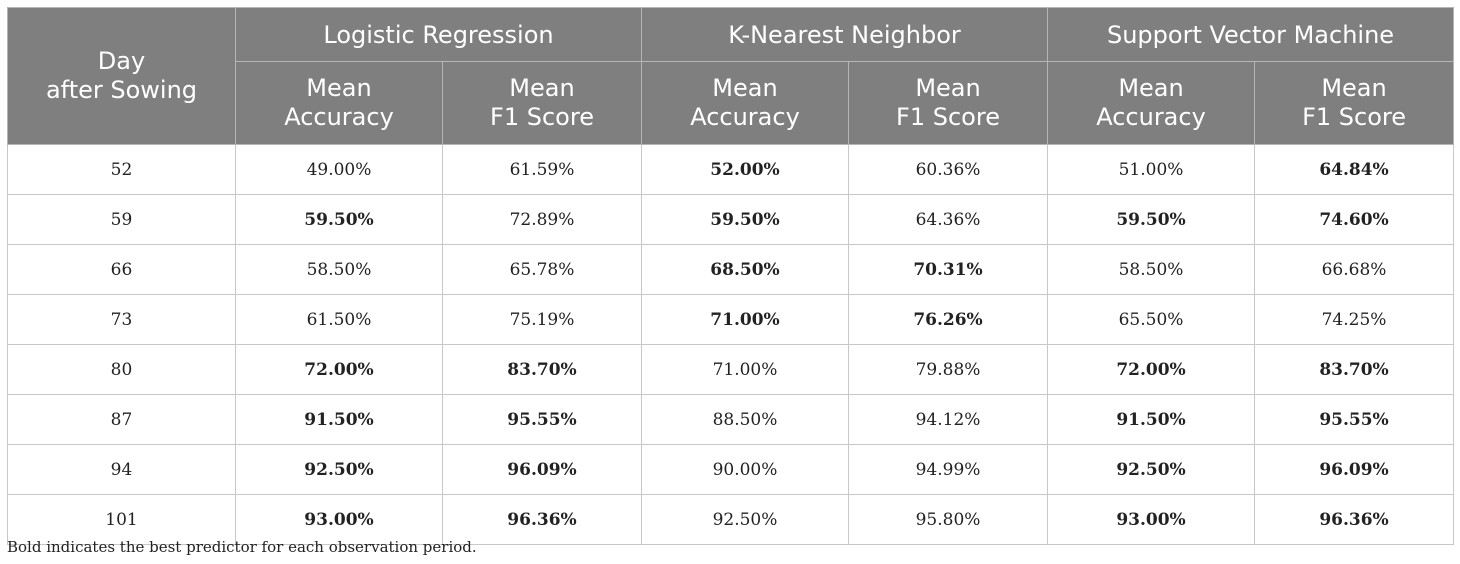 This screenshot has height=564, width=1460. What do you see at coordinates (438, 34) in the screenshot?
I see `logistic-regression-header: Logistic Regression` at bounding box center [438, 34].